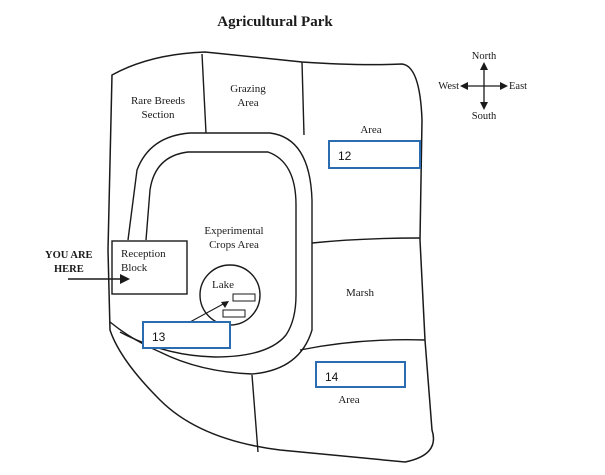 The width and height of the screenshot is (605, 475). What do you see at coordinates (448, 86) in the screenshot?
I see `compass-west: West` at bounding box center [448, 86].